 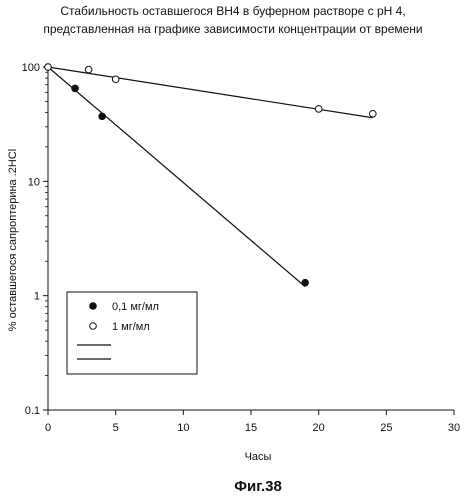 What do you see at coordinates (183, 428) in the screenshot?
I see `x-tick-label: 10` at bounding box center [183, 428].